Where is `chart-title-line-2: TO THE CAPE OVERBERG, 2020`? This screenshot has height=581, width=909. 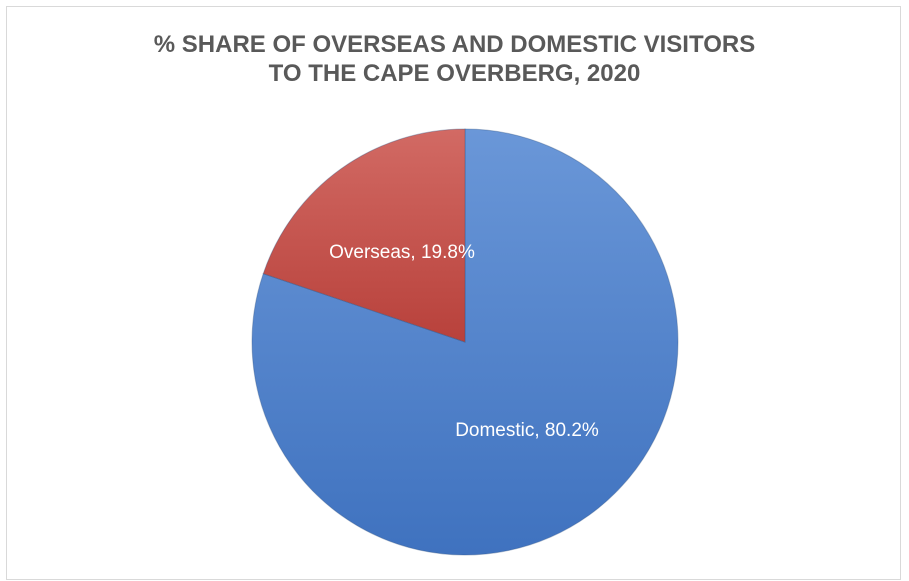 chart-title-line-2: TO THE CAPE OVERBERG, 2020 is located at coordinates (454, 73).